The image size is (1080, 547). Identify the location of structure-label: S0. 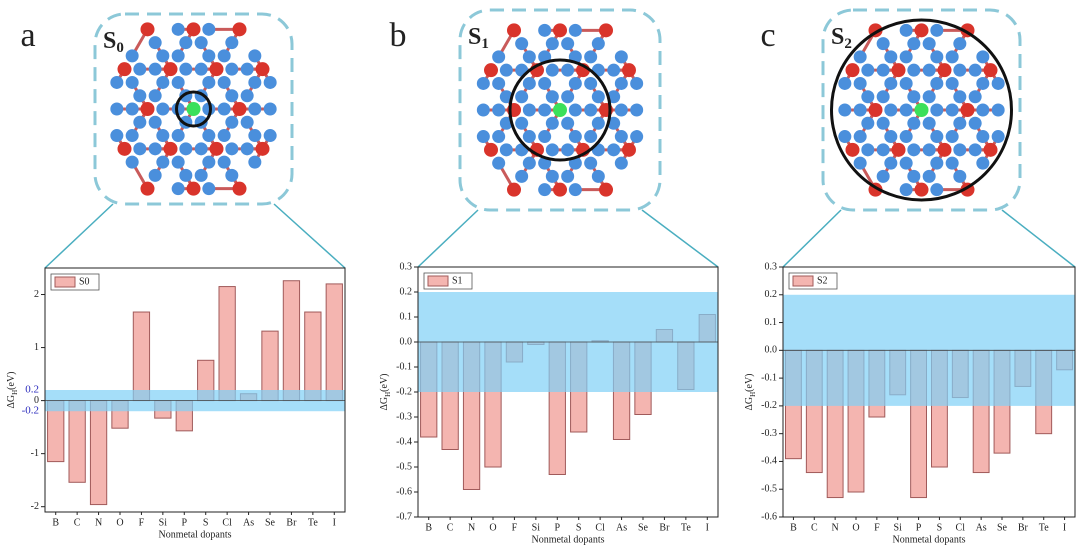
(113, 42).